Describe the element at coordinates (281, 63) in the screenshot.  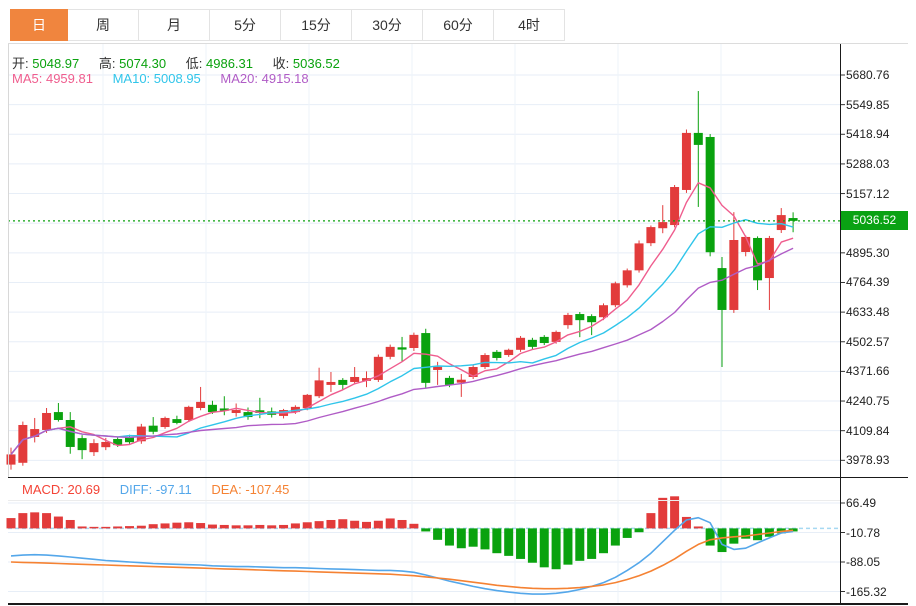
I see `close-label: 收:` at that location.